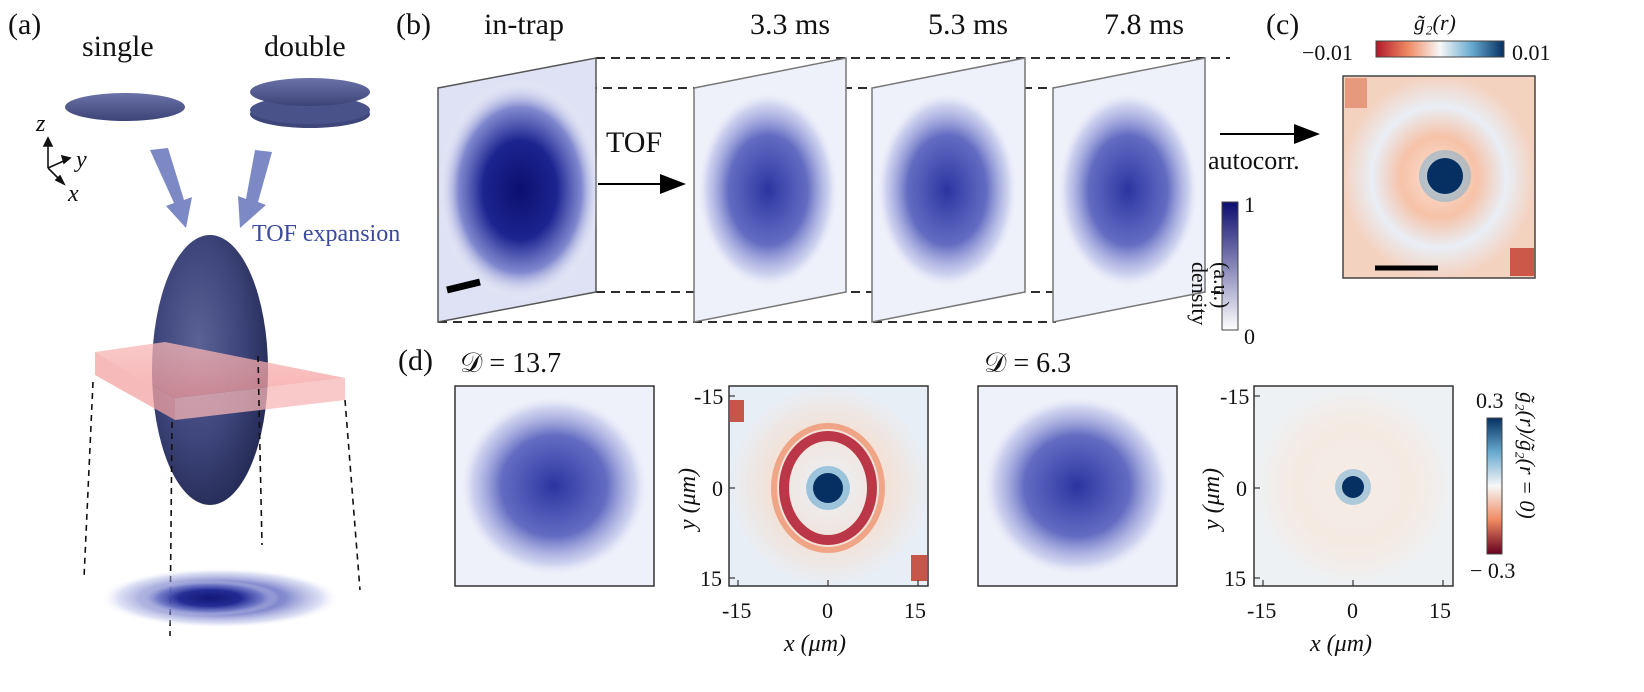 The width and height of the screenshot is (1644, 692). Describe the element at coordinates (1494, 486) in the screenshot. I see `corr-colorbar` at that location.